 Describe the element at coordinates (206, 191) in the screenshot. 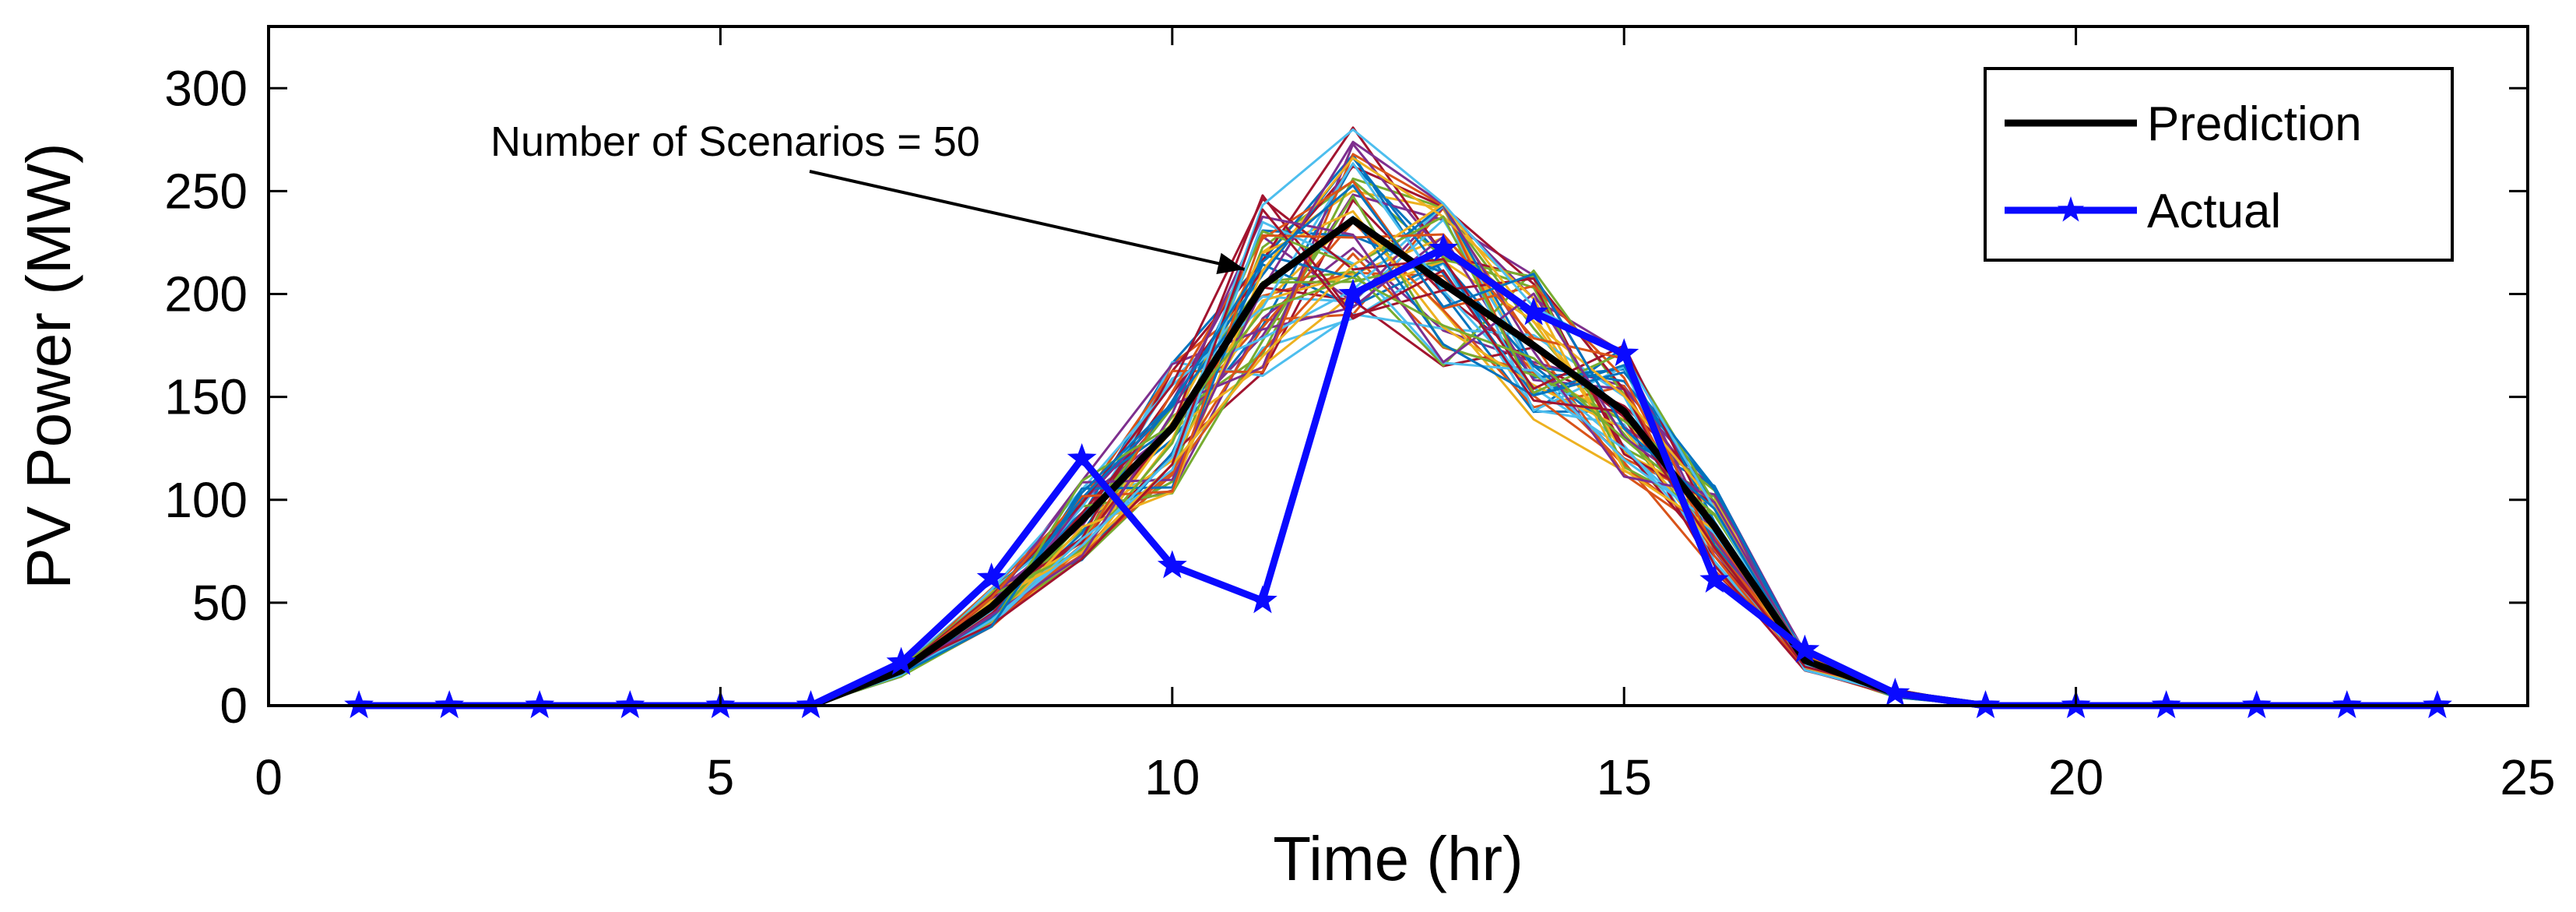

I see `y-tick-label: 250` at that location.